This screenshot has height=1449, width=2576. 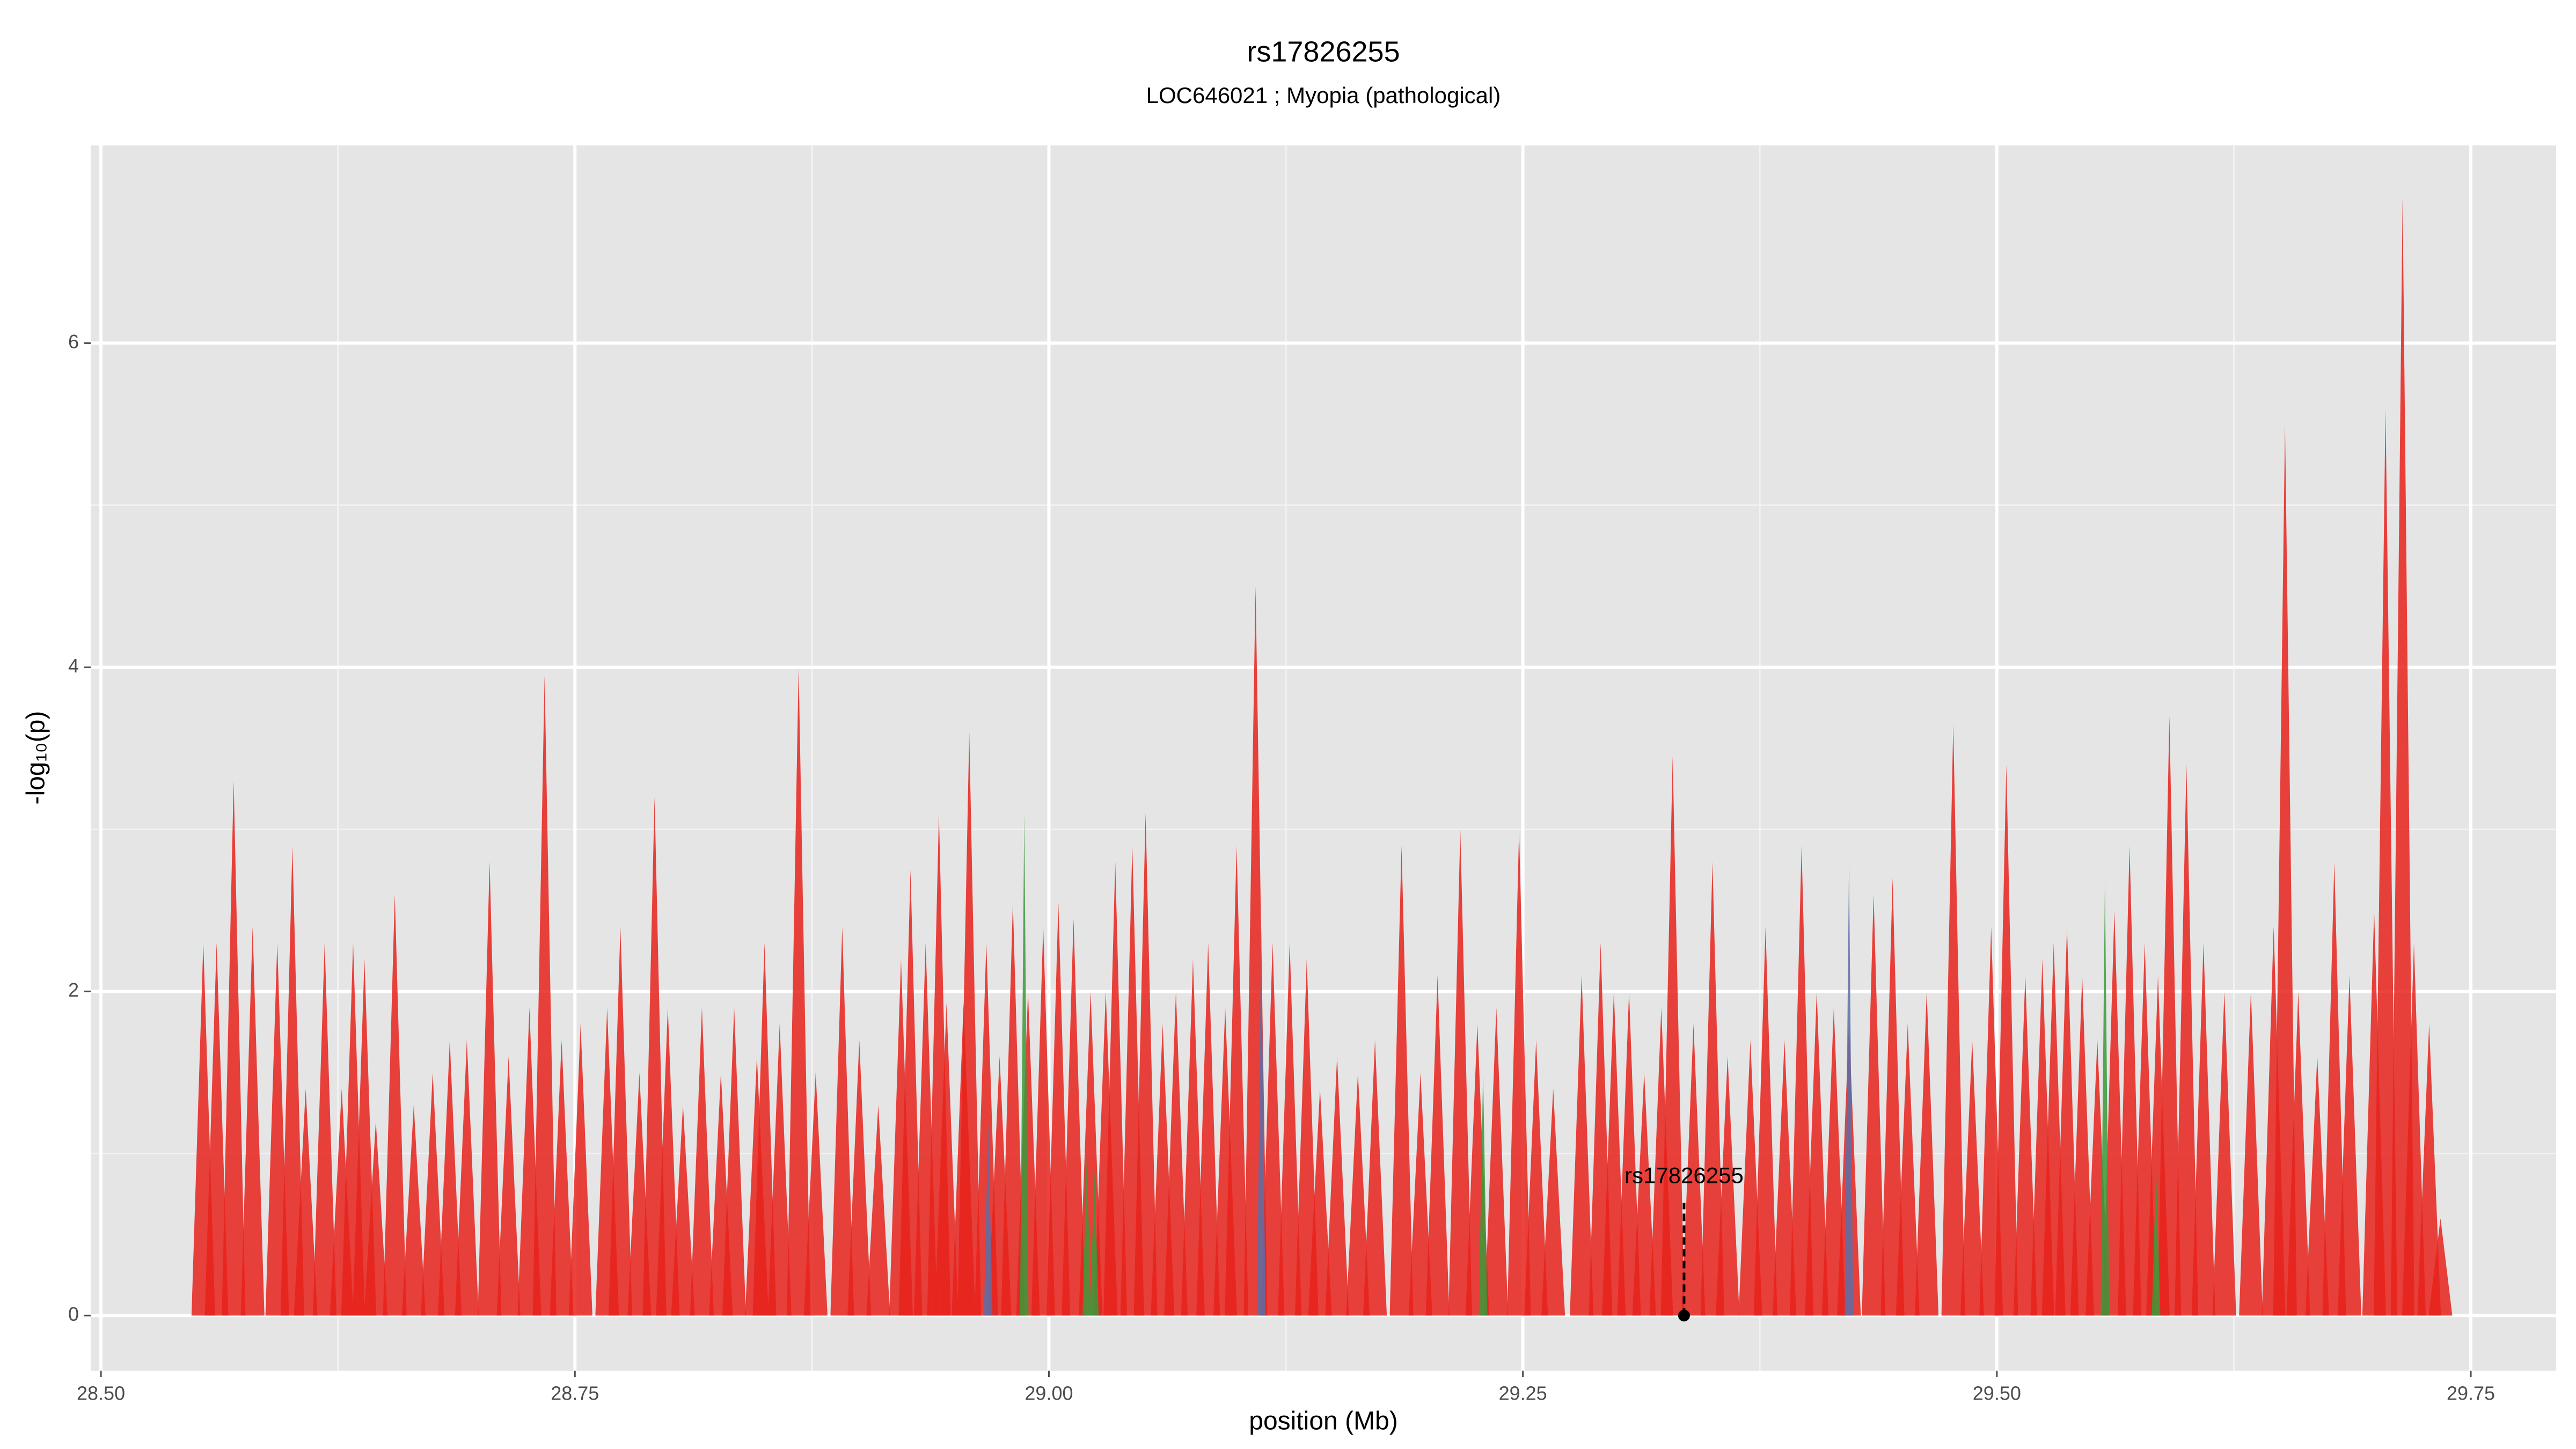 What do you see at coordinates (1997, 1393) in the screenshot?
I see `x-tick-label: 29.50` at bounding box center [1997, 1393].